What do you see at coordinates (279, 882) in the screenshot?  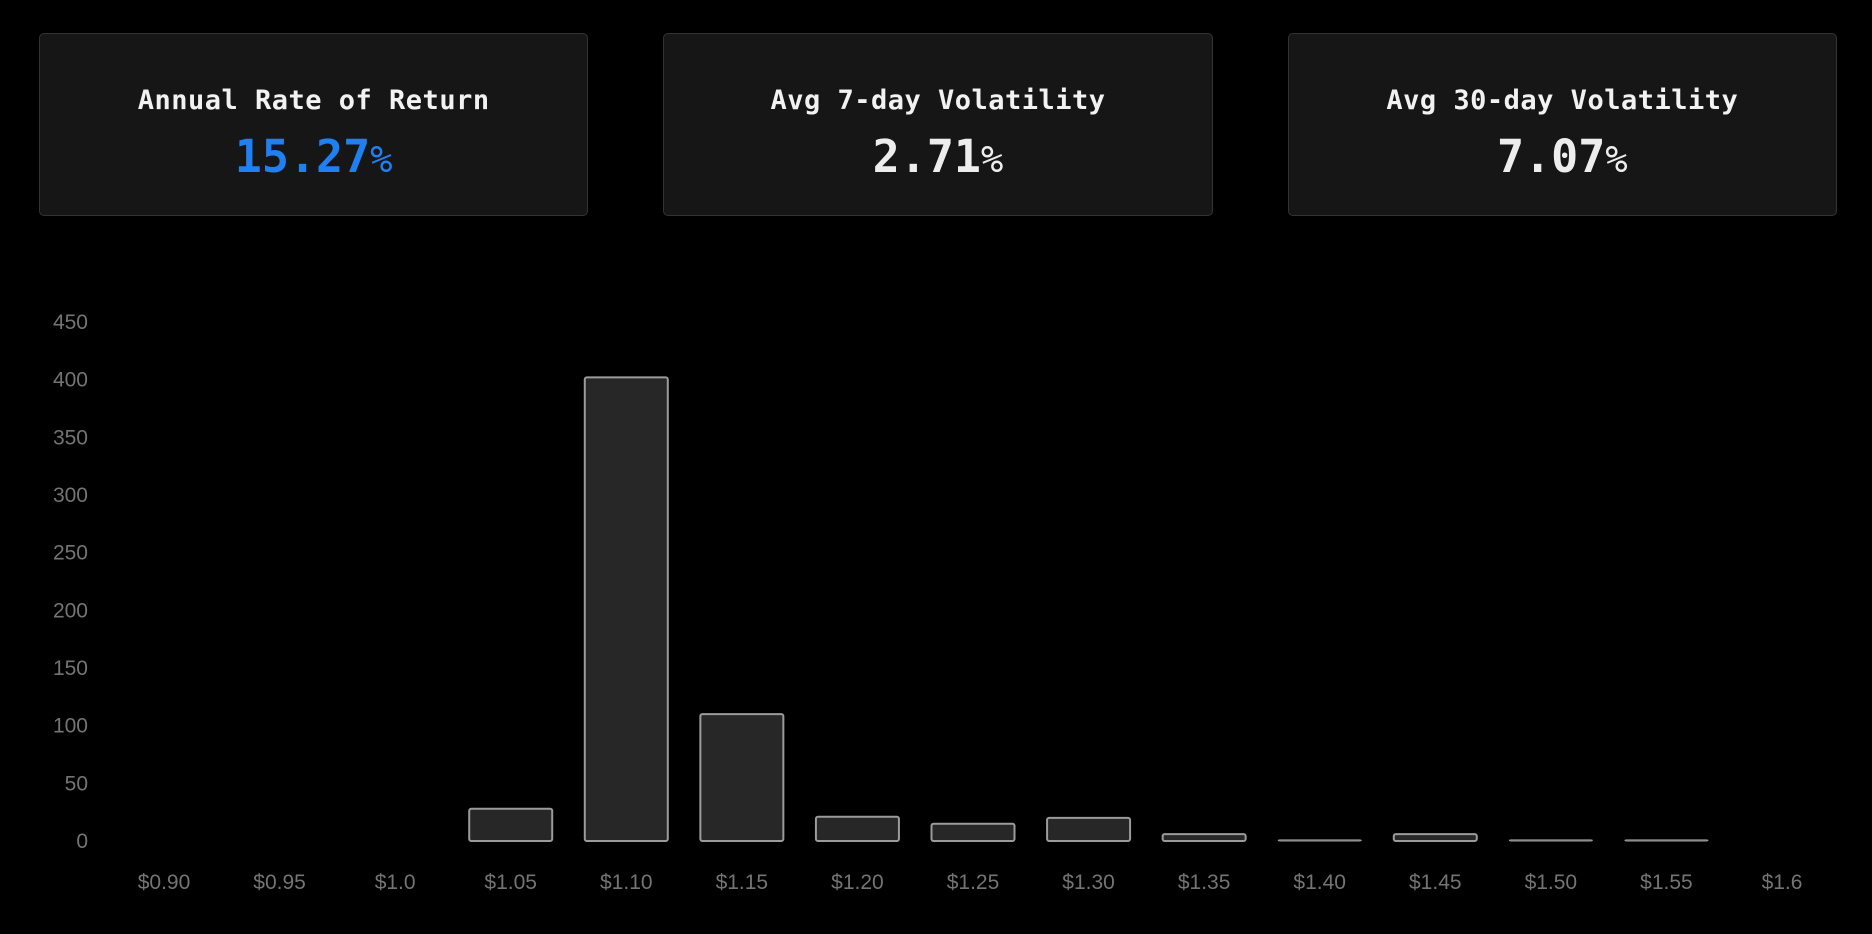 I see `x-axis-tick-label: $0.95` at bounding box center [279, 882].